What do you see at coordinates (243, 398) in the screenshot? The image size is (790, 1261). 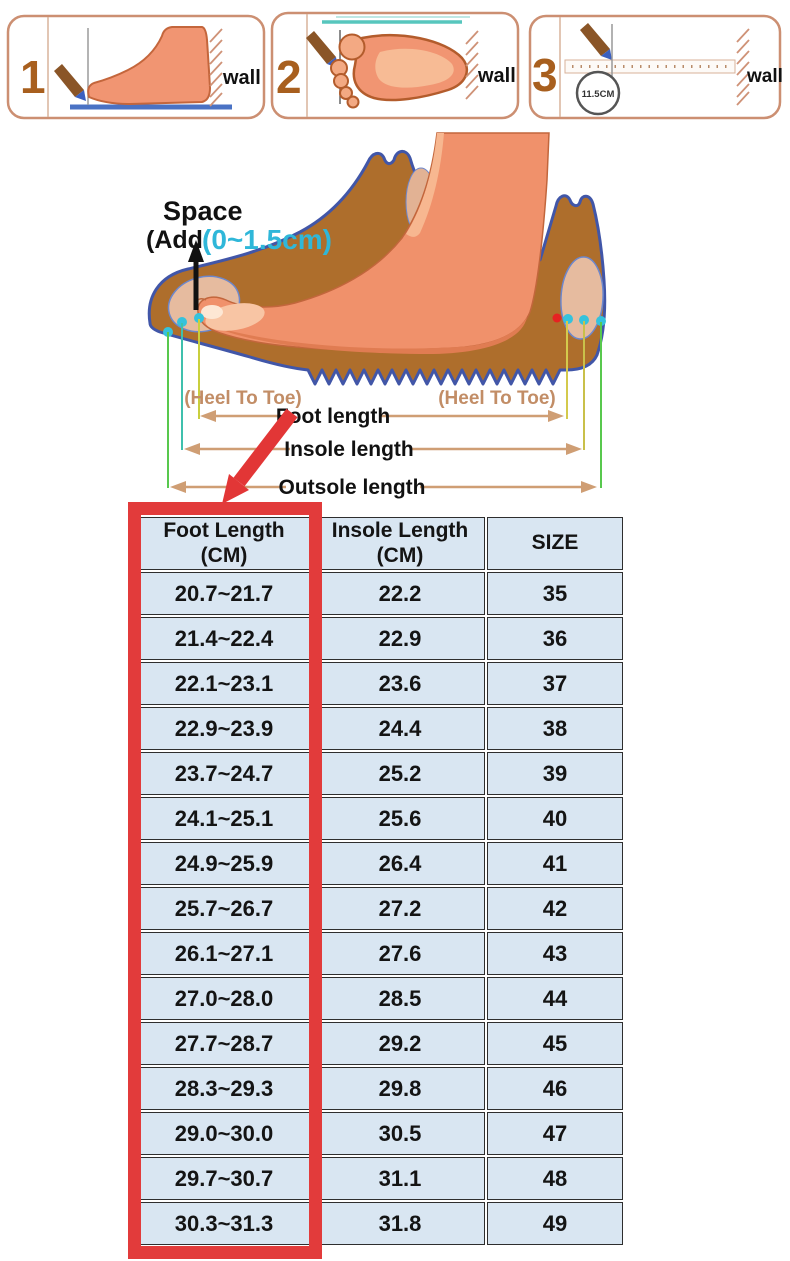 I see `heel-to-toe-left-label: (Heel To Toe)` at bounding box center [243, 398].